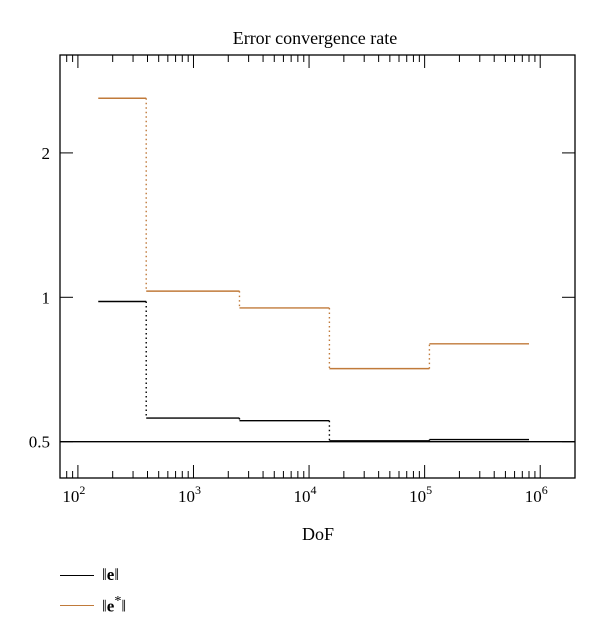  I want to click on y-tick-label: 0.5, so click(39, 442).